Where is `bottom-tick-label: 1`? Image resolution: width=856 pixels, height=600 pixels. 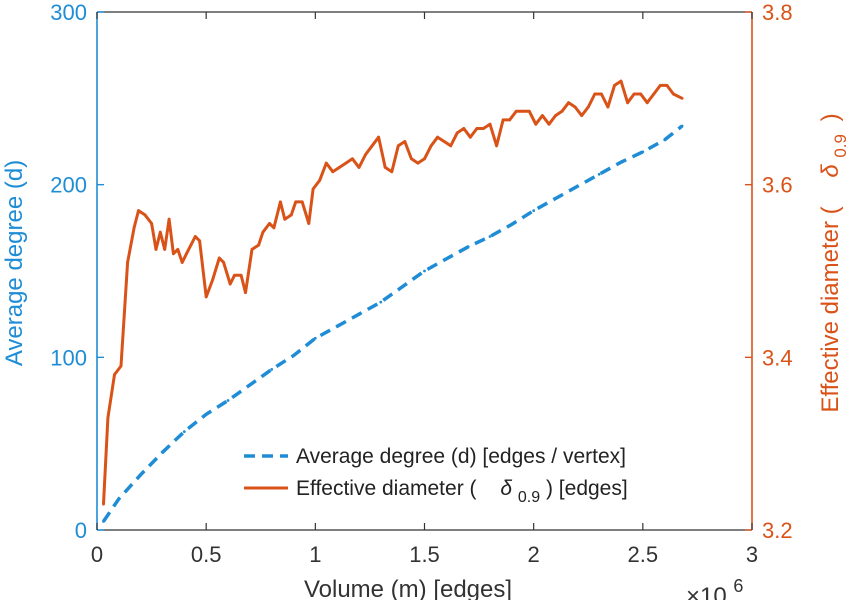 bottom-tick-label: 1 is located at coordinates (315, 554).